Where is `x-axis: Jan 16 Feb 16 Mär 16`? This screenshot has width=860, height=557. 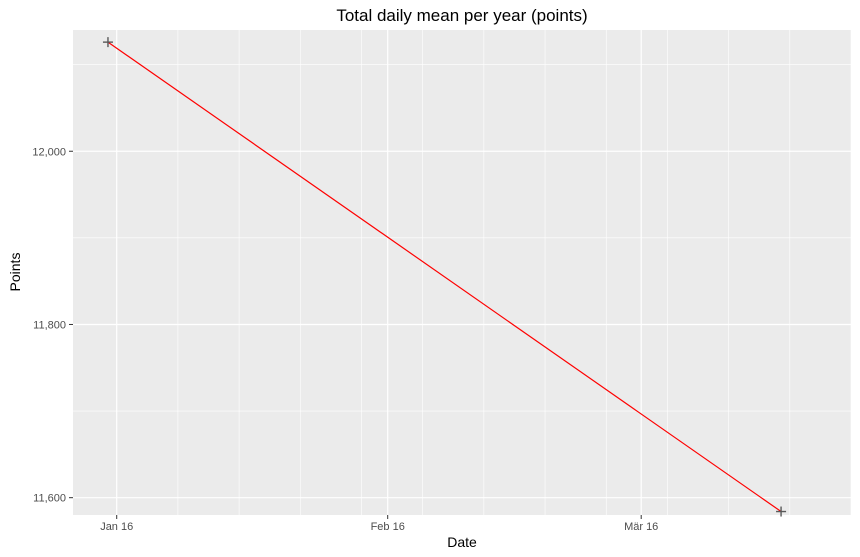 x-axis: Jan 16 Feb 16 Mär 16 is located at coordinates (379, 524).